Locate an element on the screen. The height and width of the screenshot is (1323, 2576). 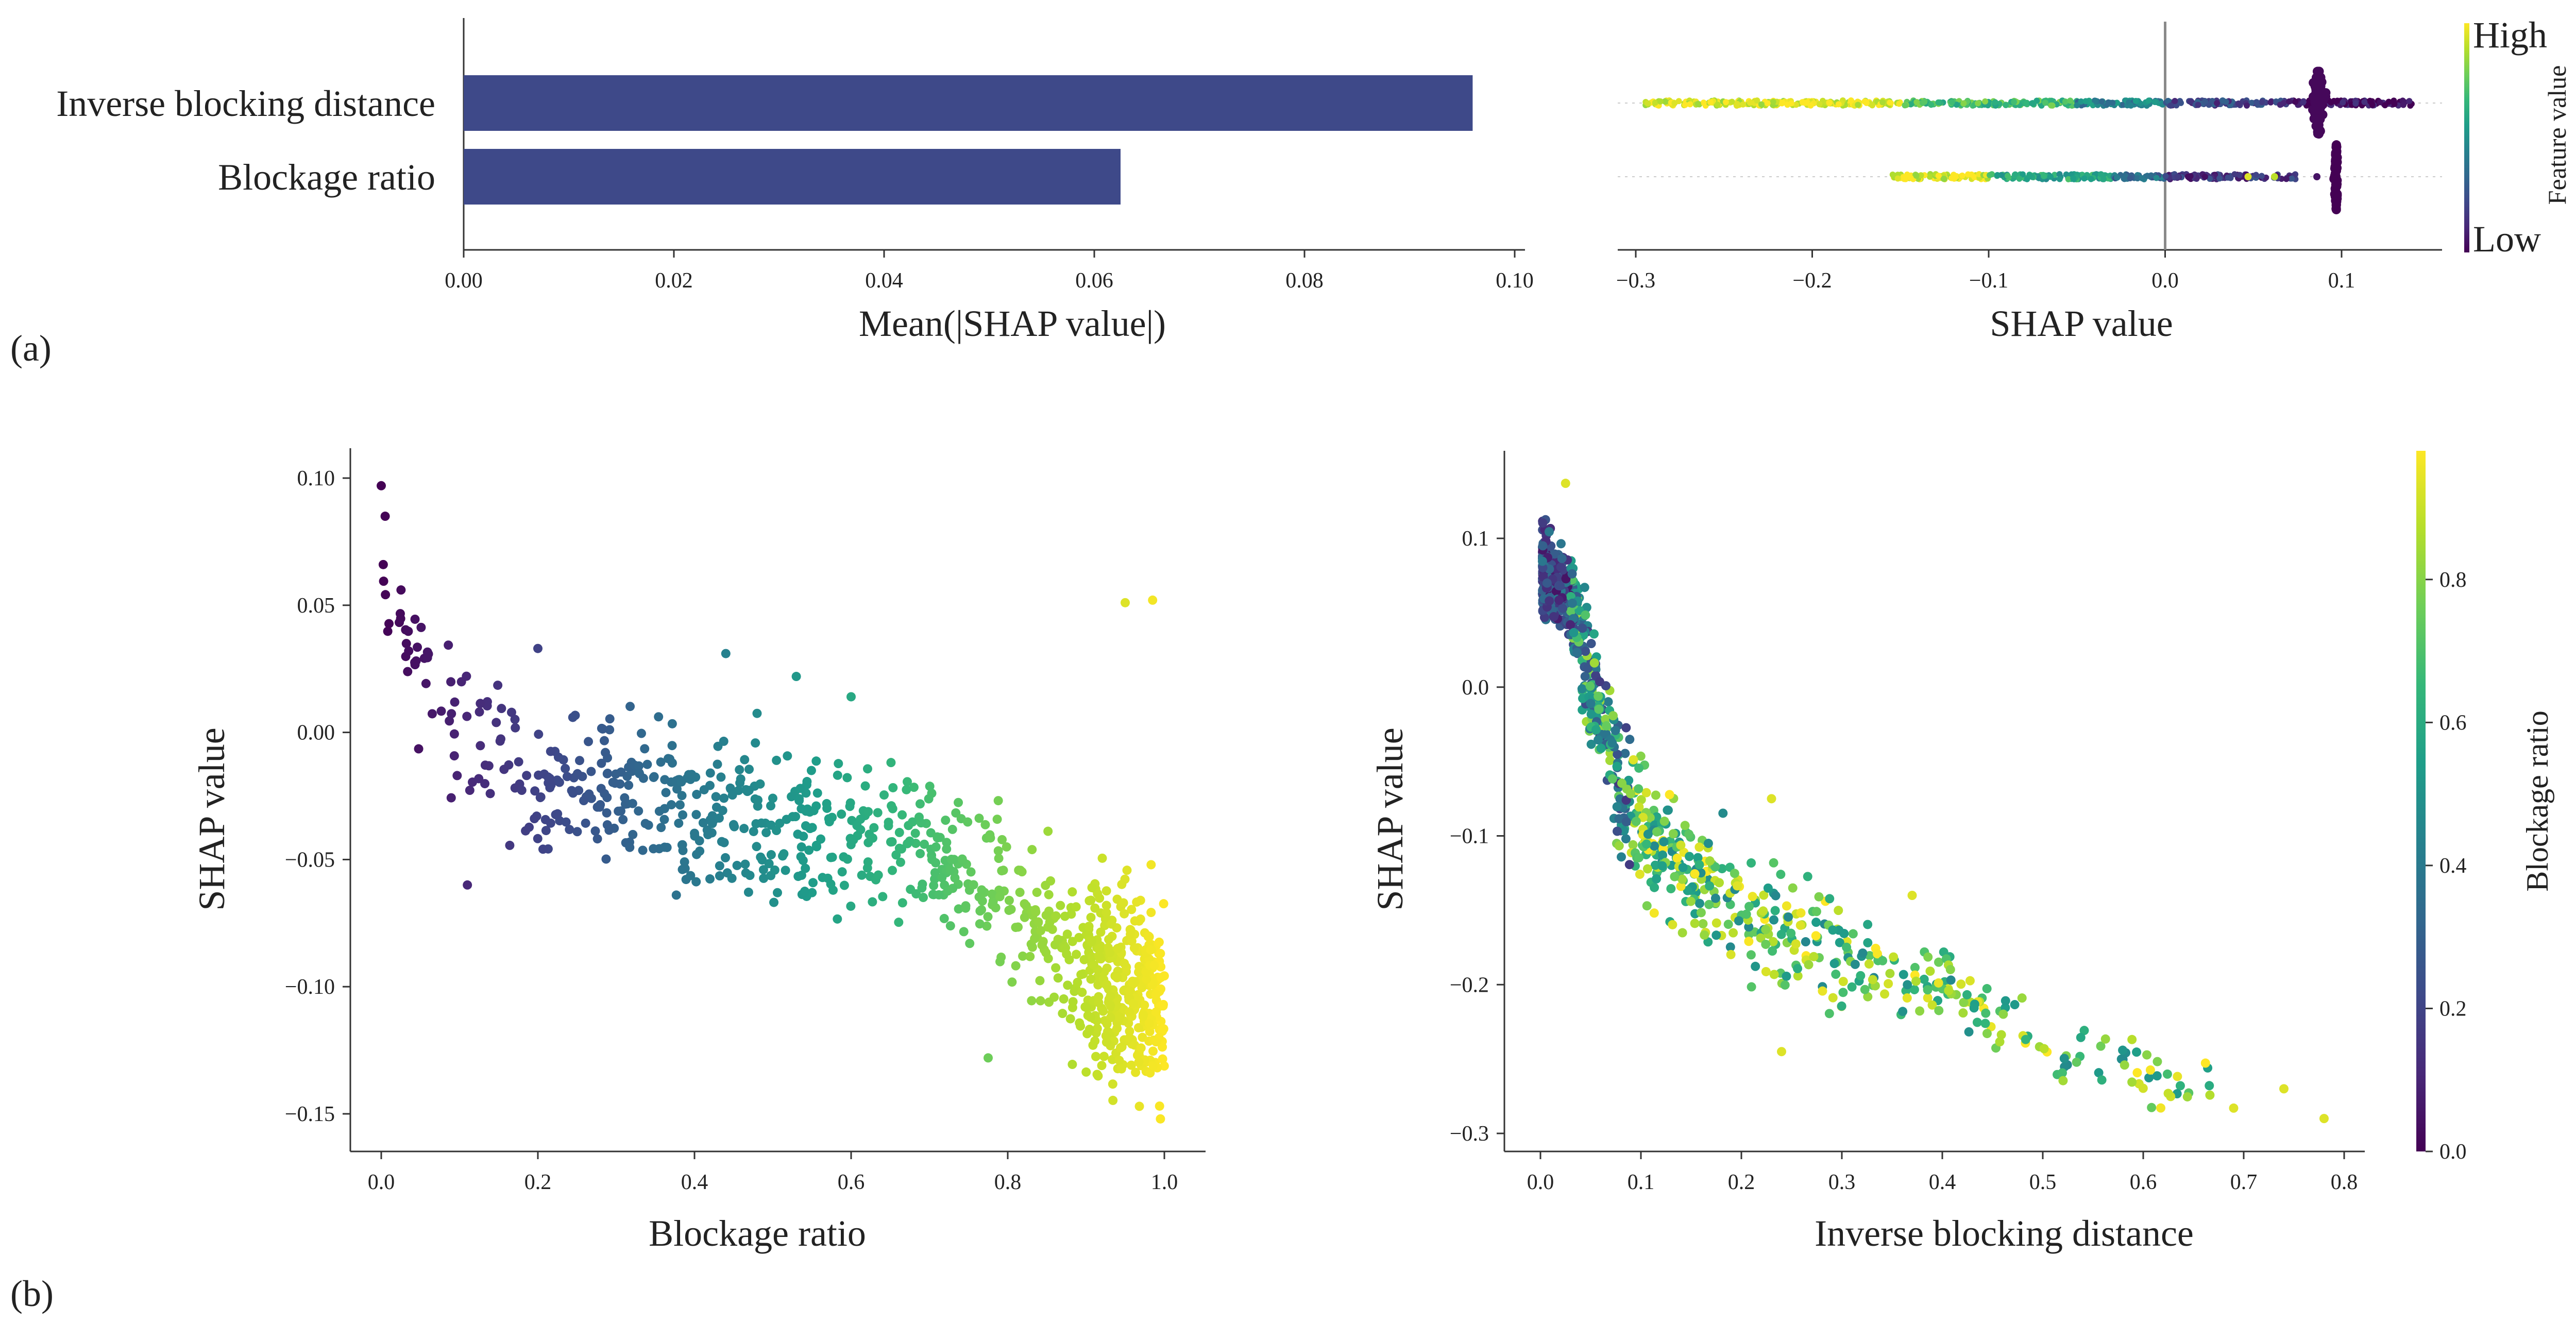
panel-label-b: (b) is located at coordinates (32, 1294).